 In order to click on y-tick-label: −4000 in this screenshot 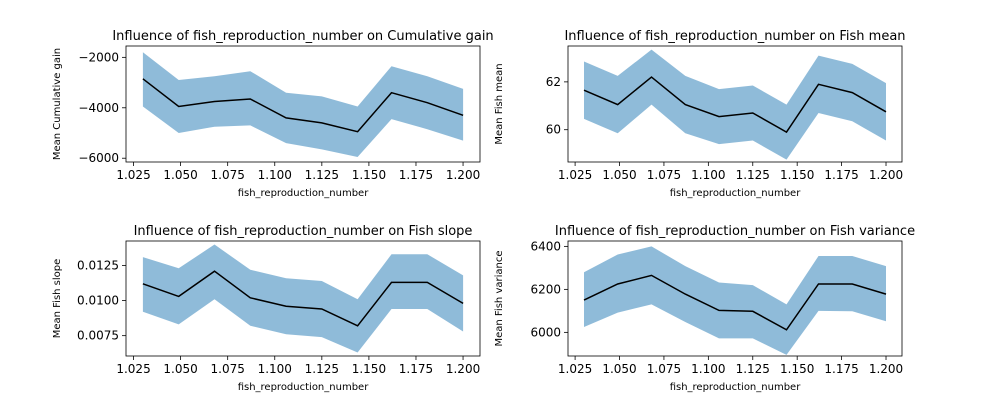, I will do `click(98, 108)`.